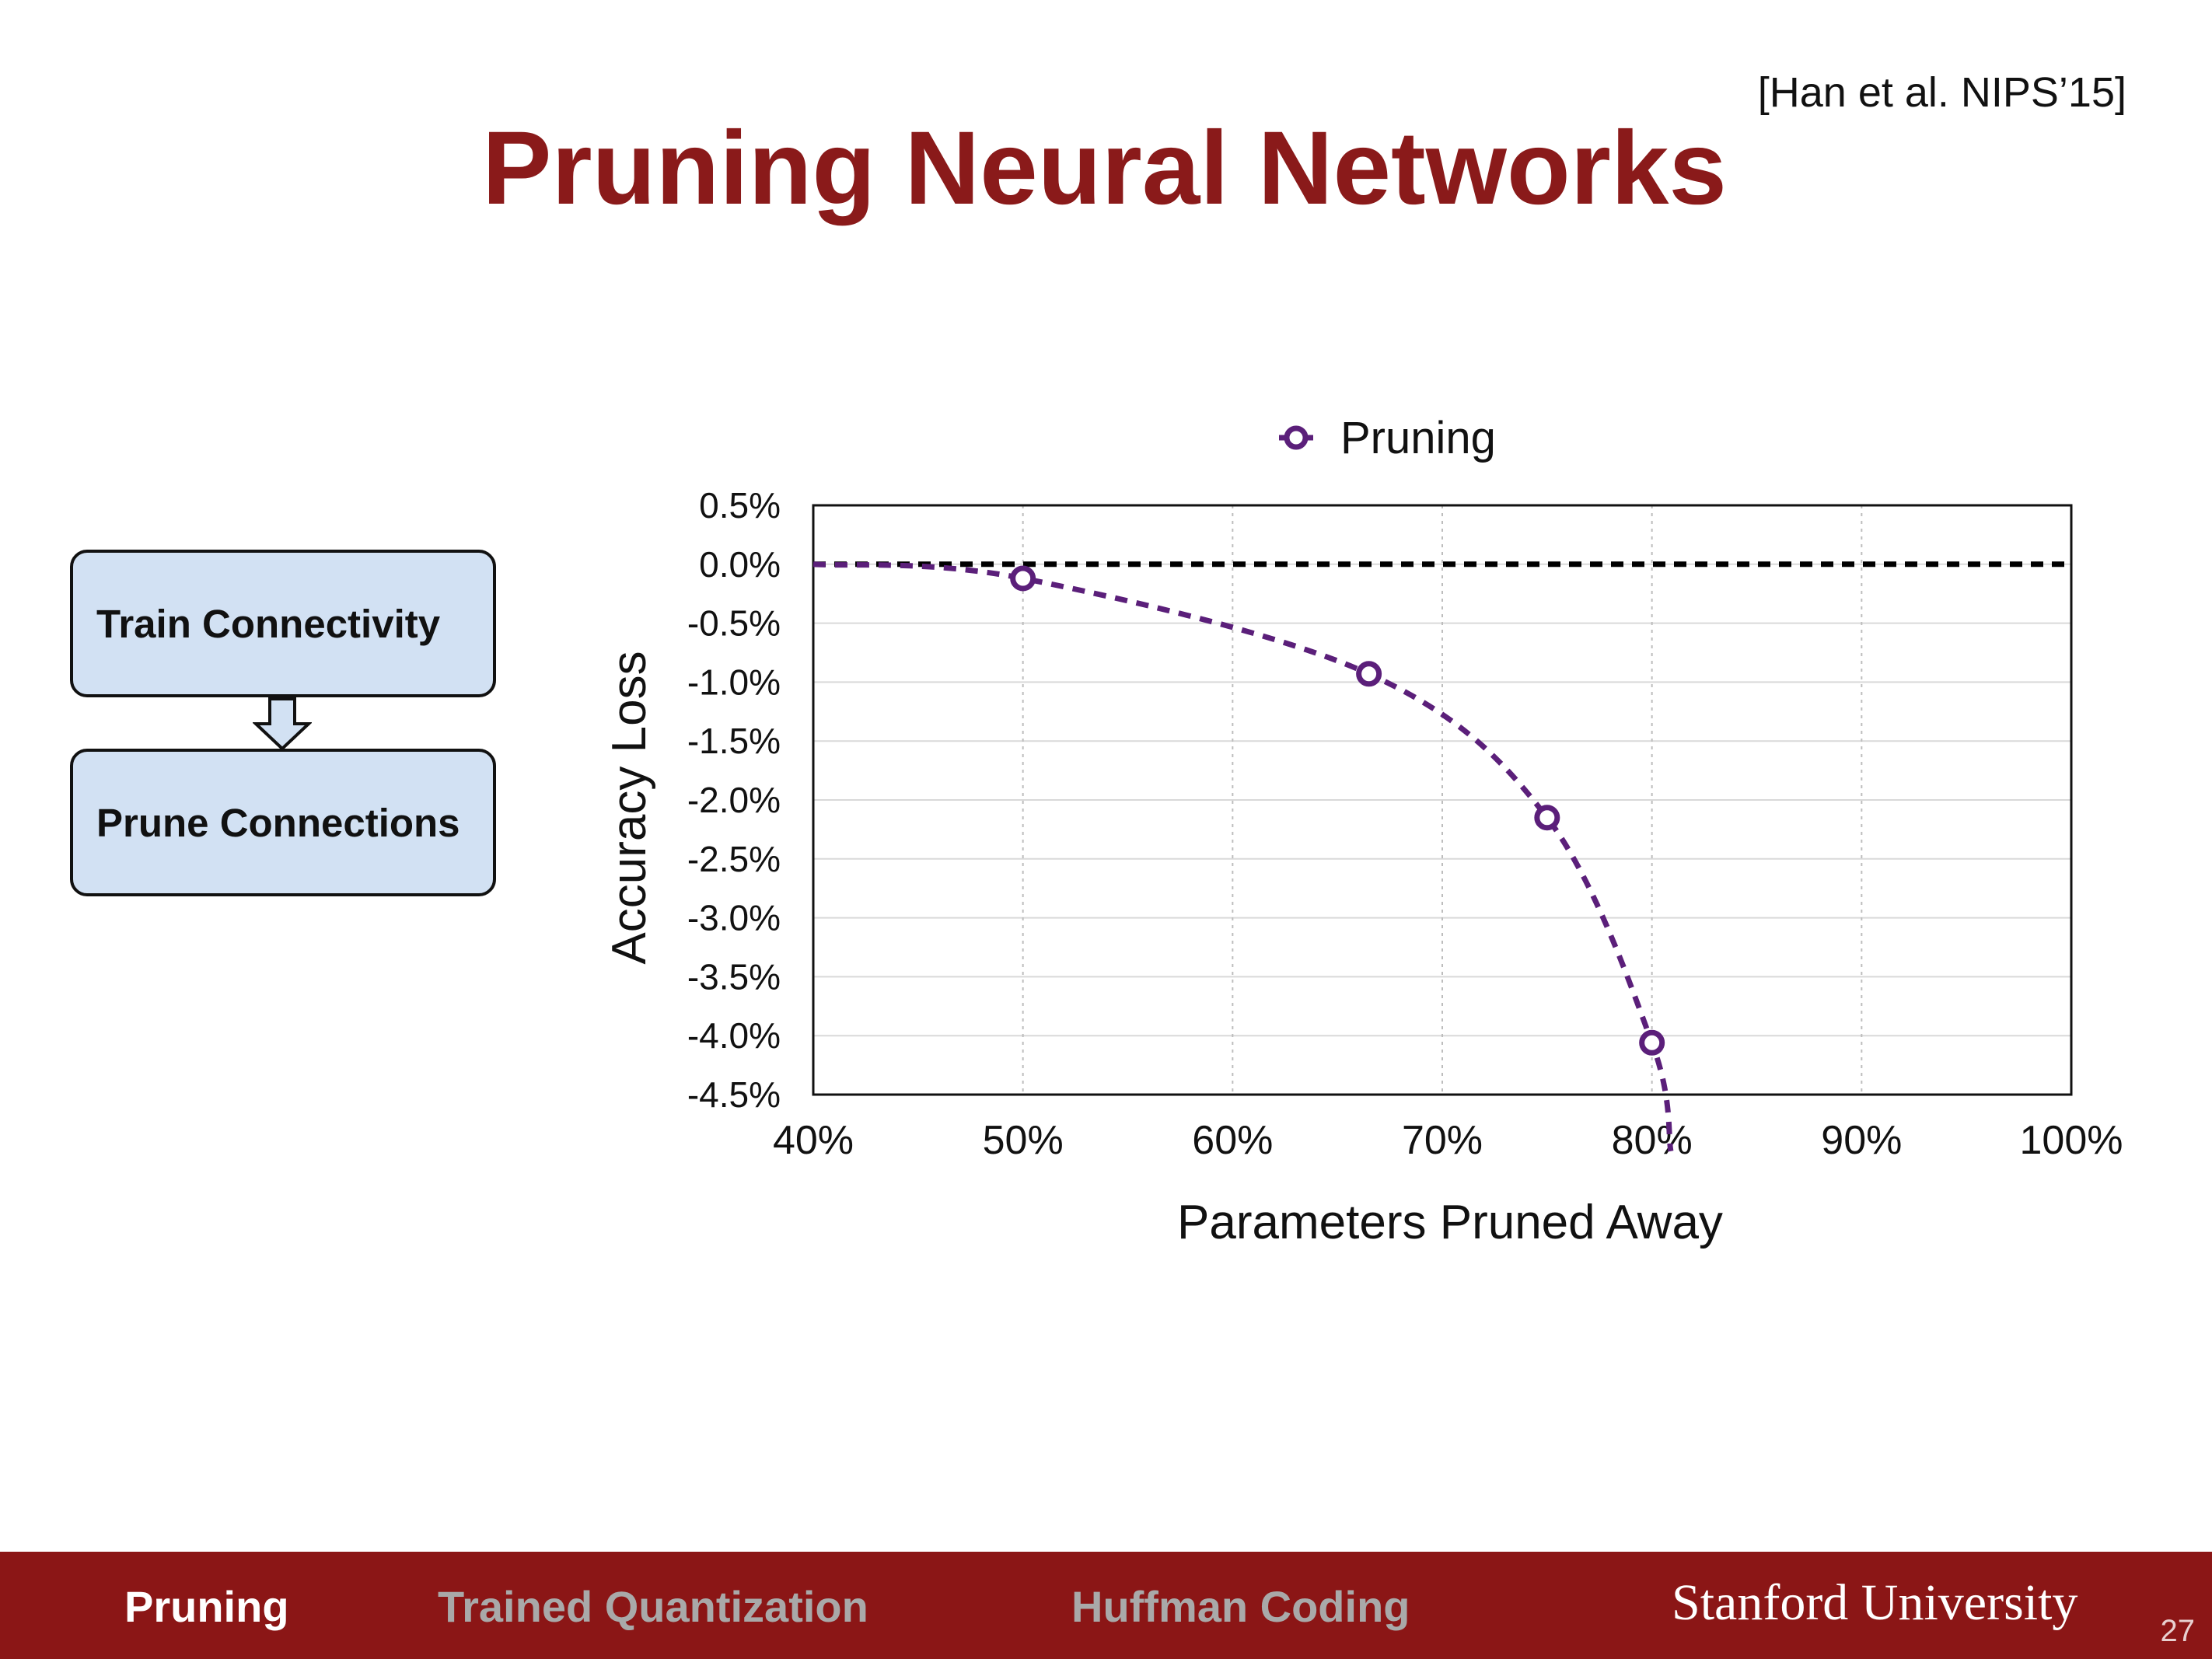 The width and height of the screenshot is (2212, 1659). What do you see at coordinates (1875, 1602) in the screenshot?
I see `stanford-logo: Stanford University` at bounding box center [1875, 1602].